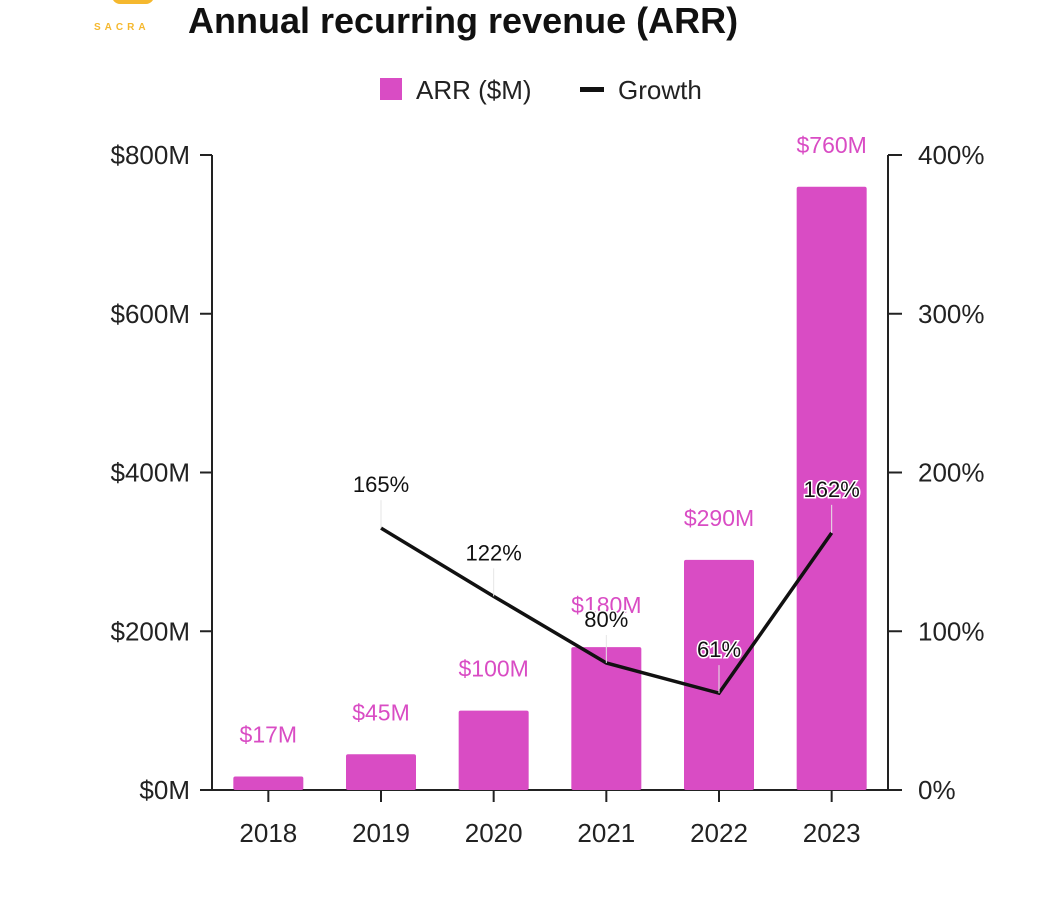  Describe the element at coordinates (268, 833) in the screenshot. I see `x-tick-label: 2018` at that location.